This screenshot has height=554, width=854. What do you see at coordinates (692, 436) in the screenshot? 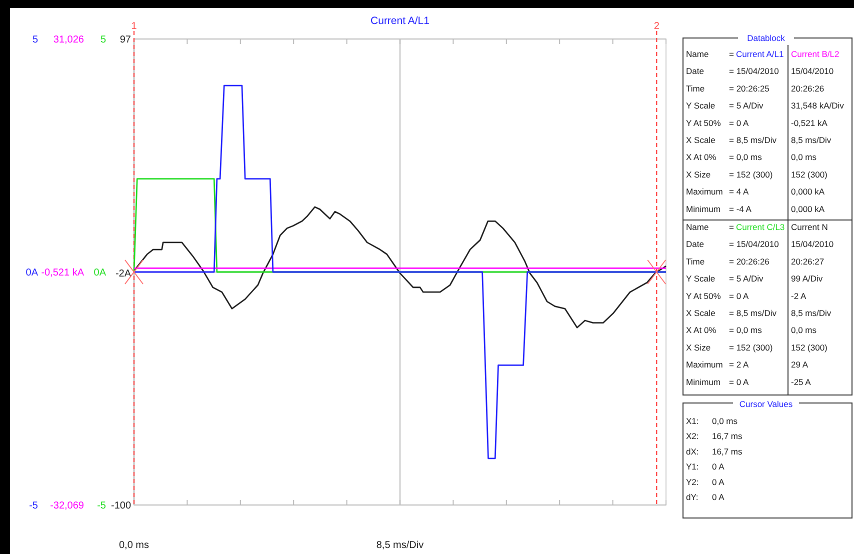
I see `text: X2:` at bounding box center [692, 436].